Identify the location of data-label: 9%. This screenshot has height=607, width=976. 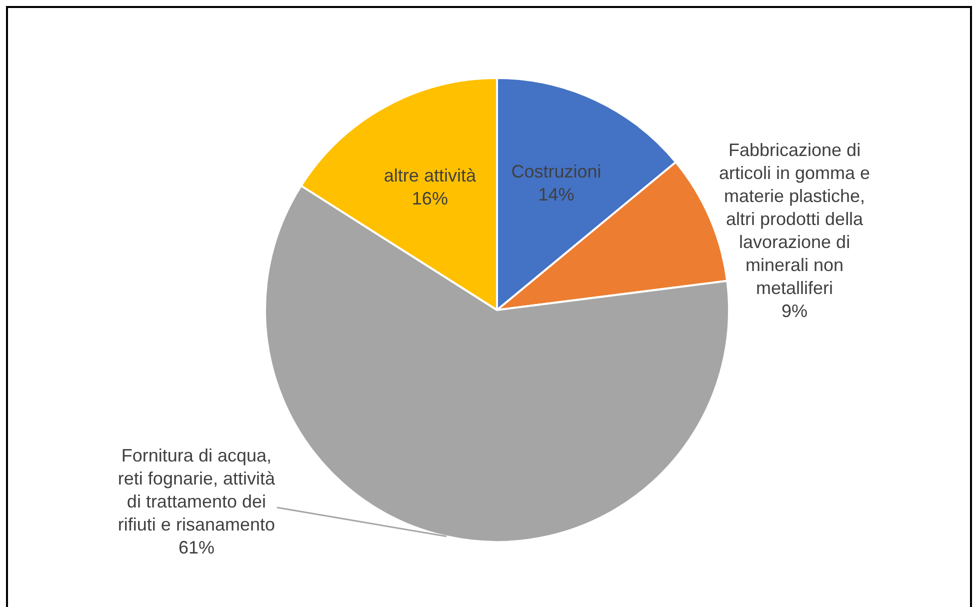
(795, 311).